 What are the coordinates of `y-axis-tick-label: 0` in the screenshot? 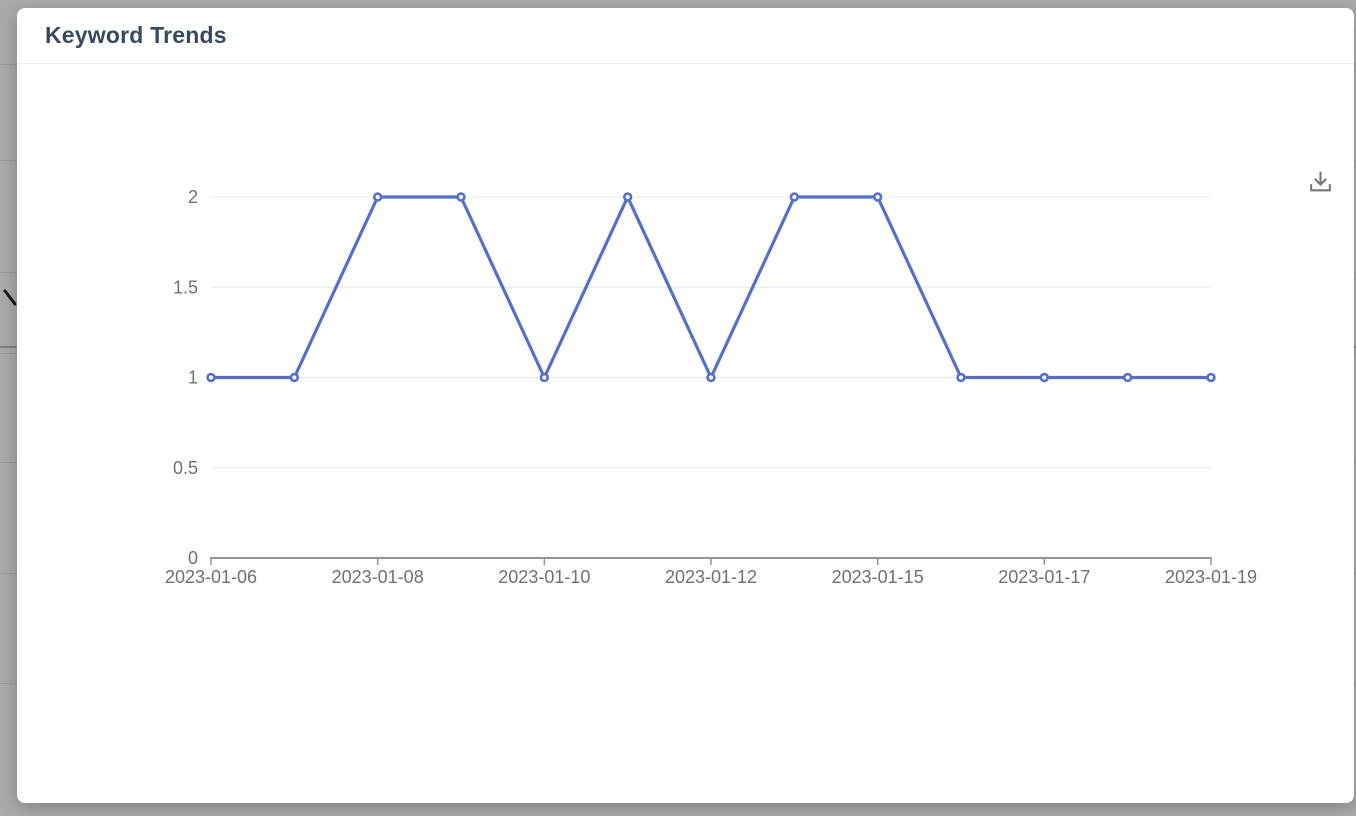 It's located at (193, 558).